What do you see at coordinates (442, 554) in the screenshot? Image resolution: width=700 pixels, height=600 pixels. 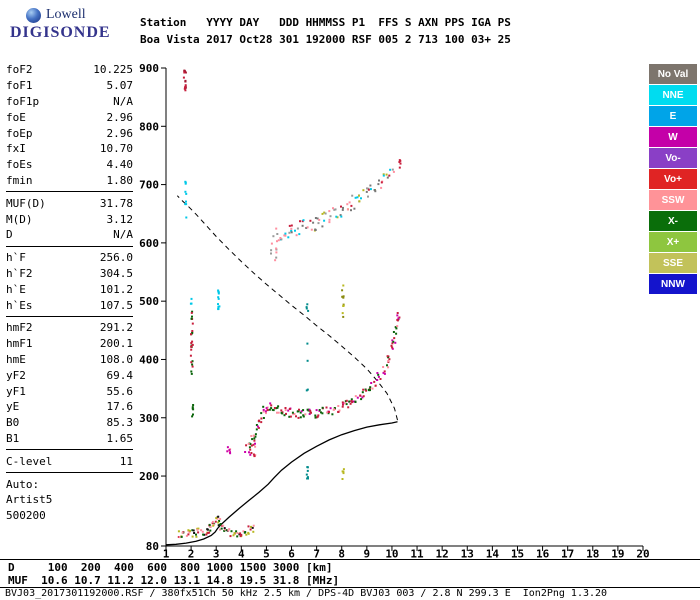 I see `svg-text: 12` at bounding box center [442, 554].